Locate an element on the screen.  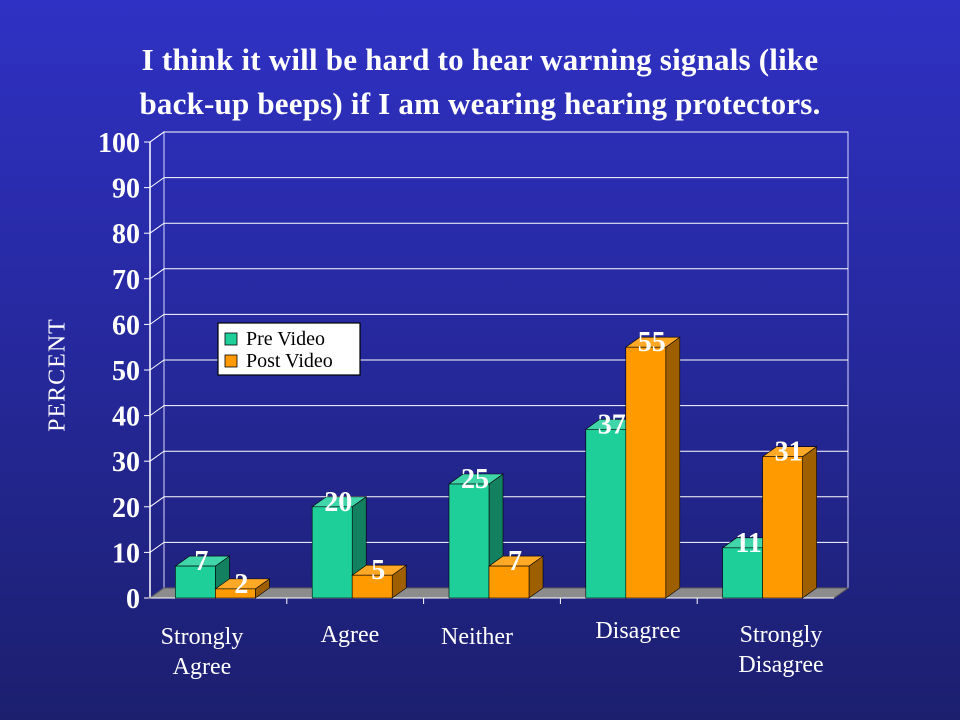
data-label: 25 is located at coordinates (475, 479).